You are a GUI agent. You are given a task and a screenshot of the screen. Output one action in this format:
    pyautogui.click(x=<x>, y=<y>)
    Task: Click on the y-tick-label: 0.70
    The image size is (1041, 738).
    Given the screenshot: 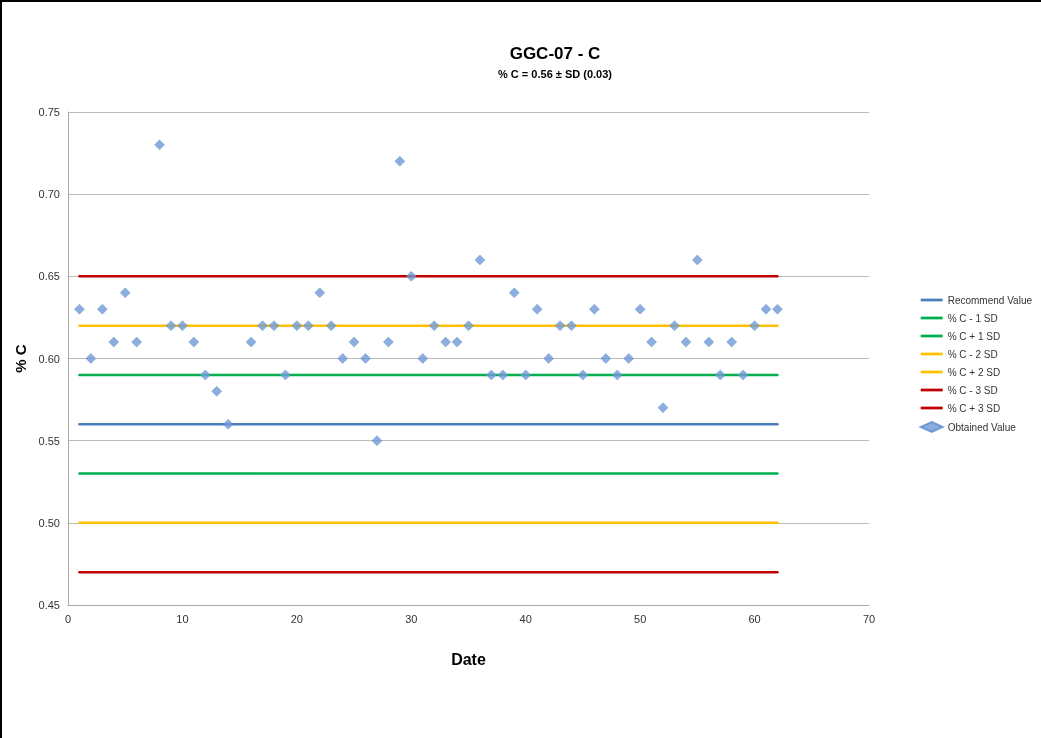 What is the action you would take?
    pyautogui.click(x=49, y=194)
    